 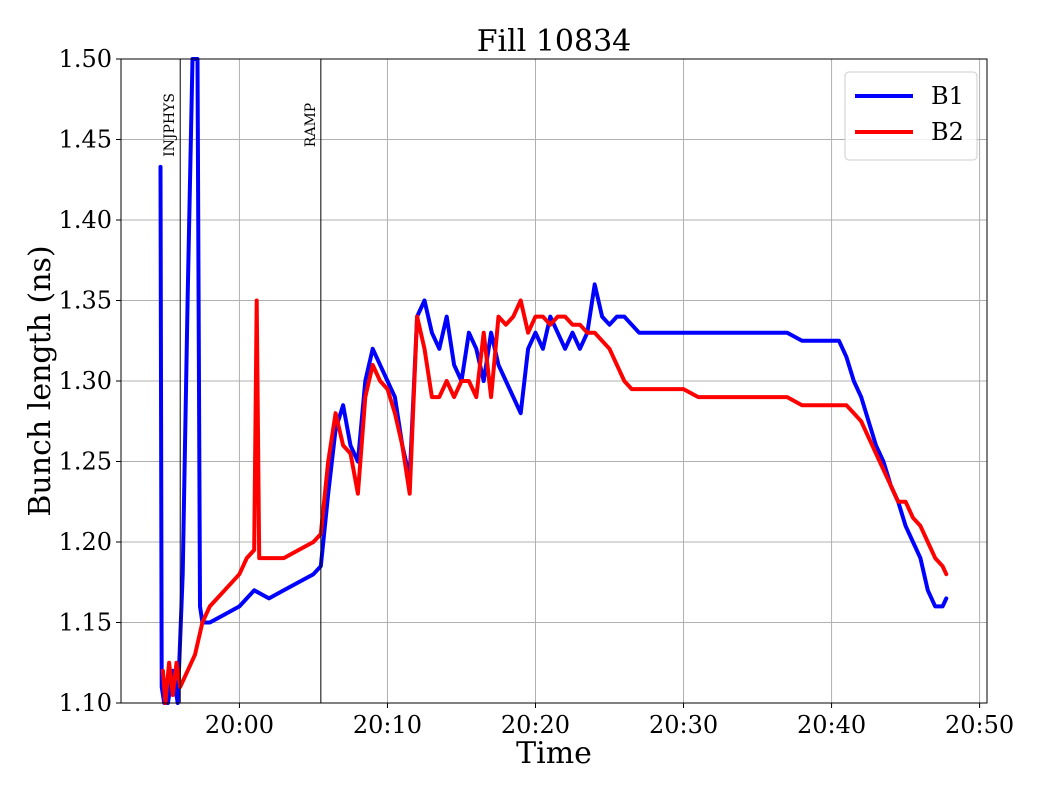 What do you see at coordinates (242, 381) in the screenshot?
I see `event-markers: INJPHYS RAMP` at bounding box center [242, 381].